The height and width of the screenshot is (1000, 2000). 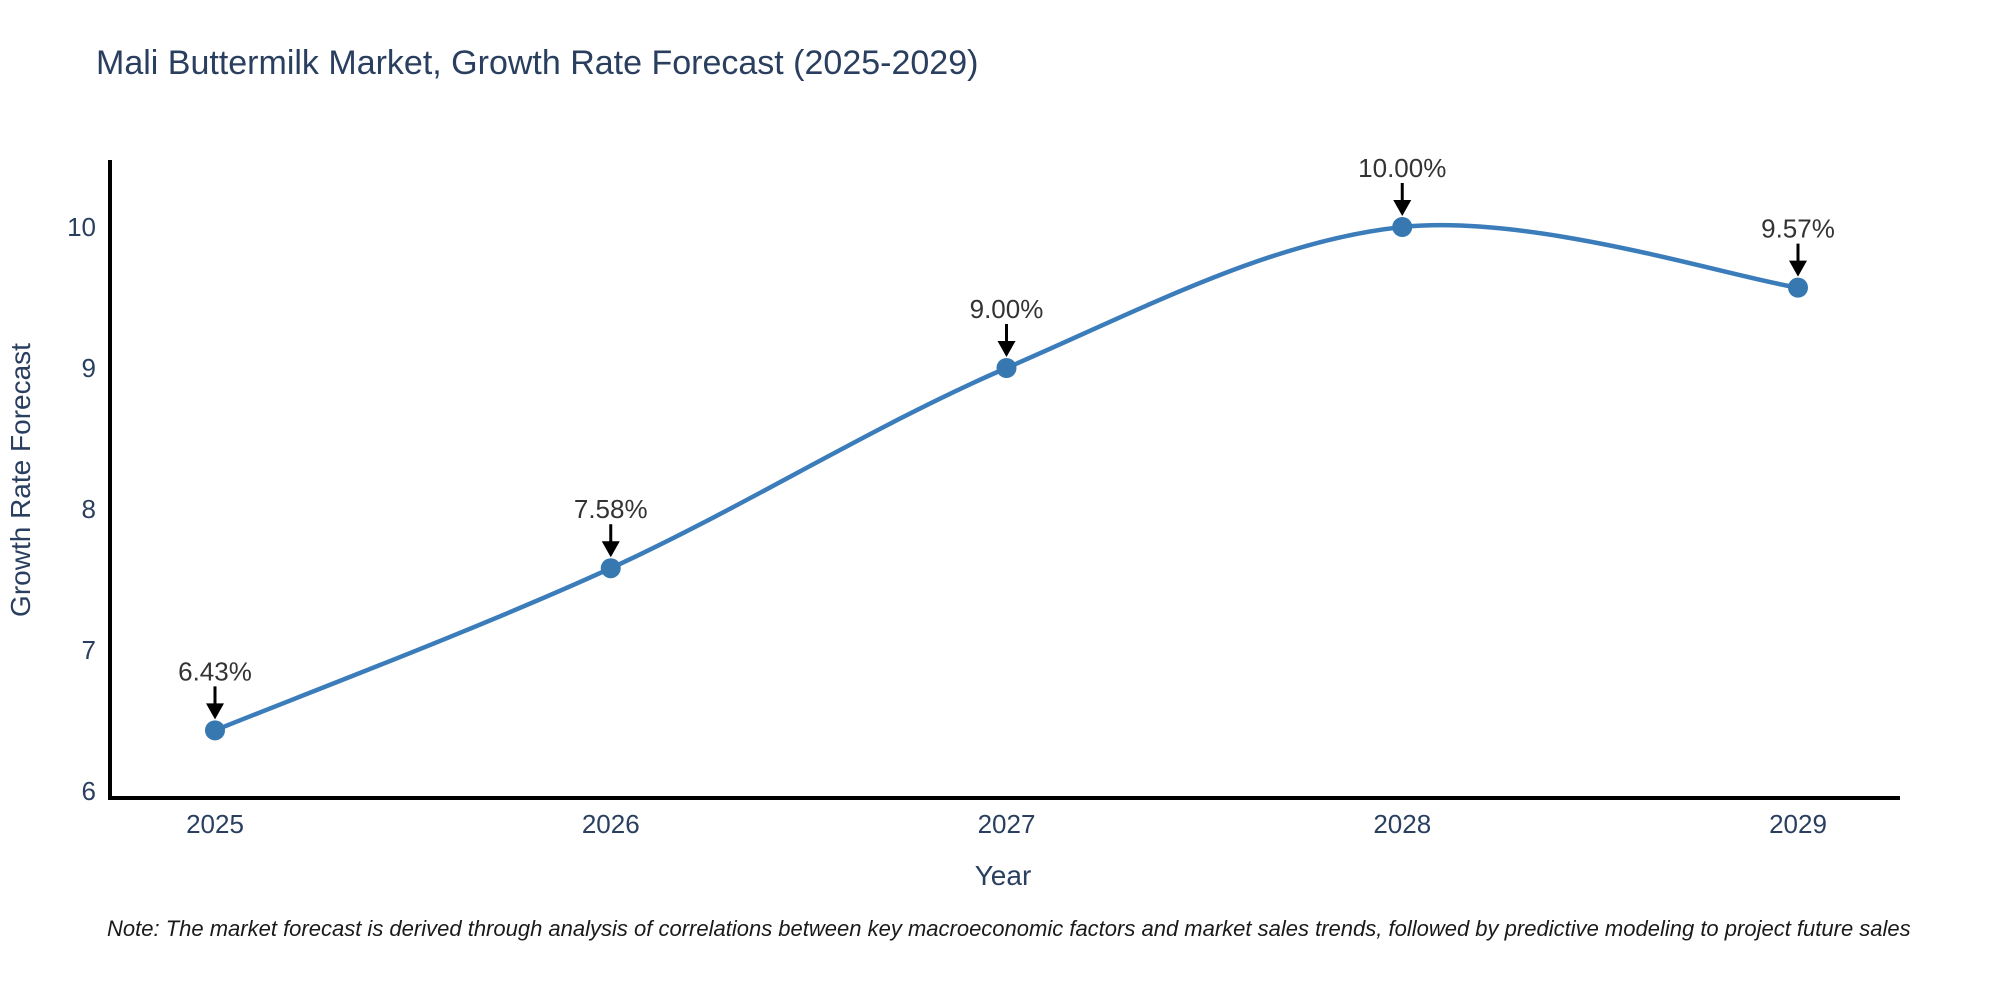 I want to click on x-axis-title: Year, so click(x=1003, y=875).